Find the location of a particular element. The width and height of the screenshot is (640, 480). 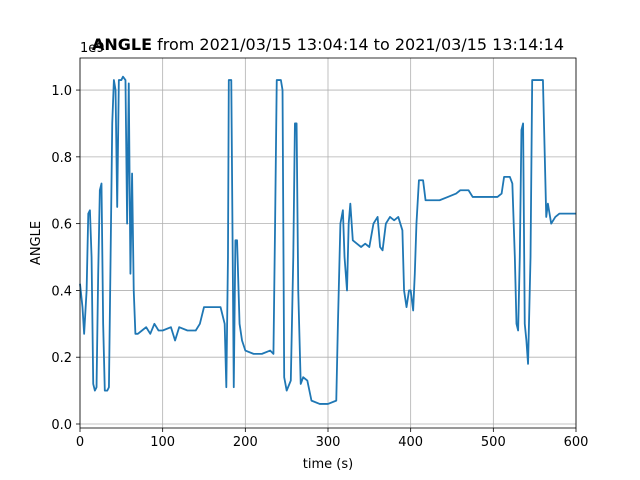

x-tick-label: 200 is located at coordinates (245, 442).